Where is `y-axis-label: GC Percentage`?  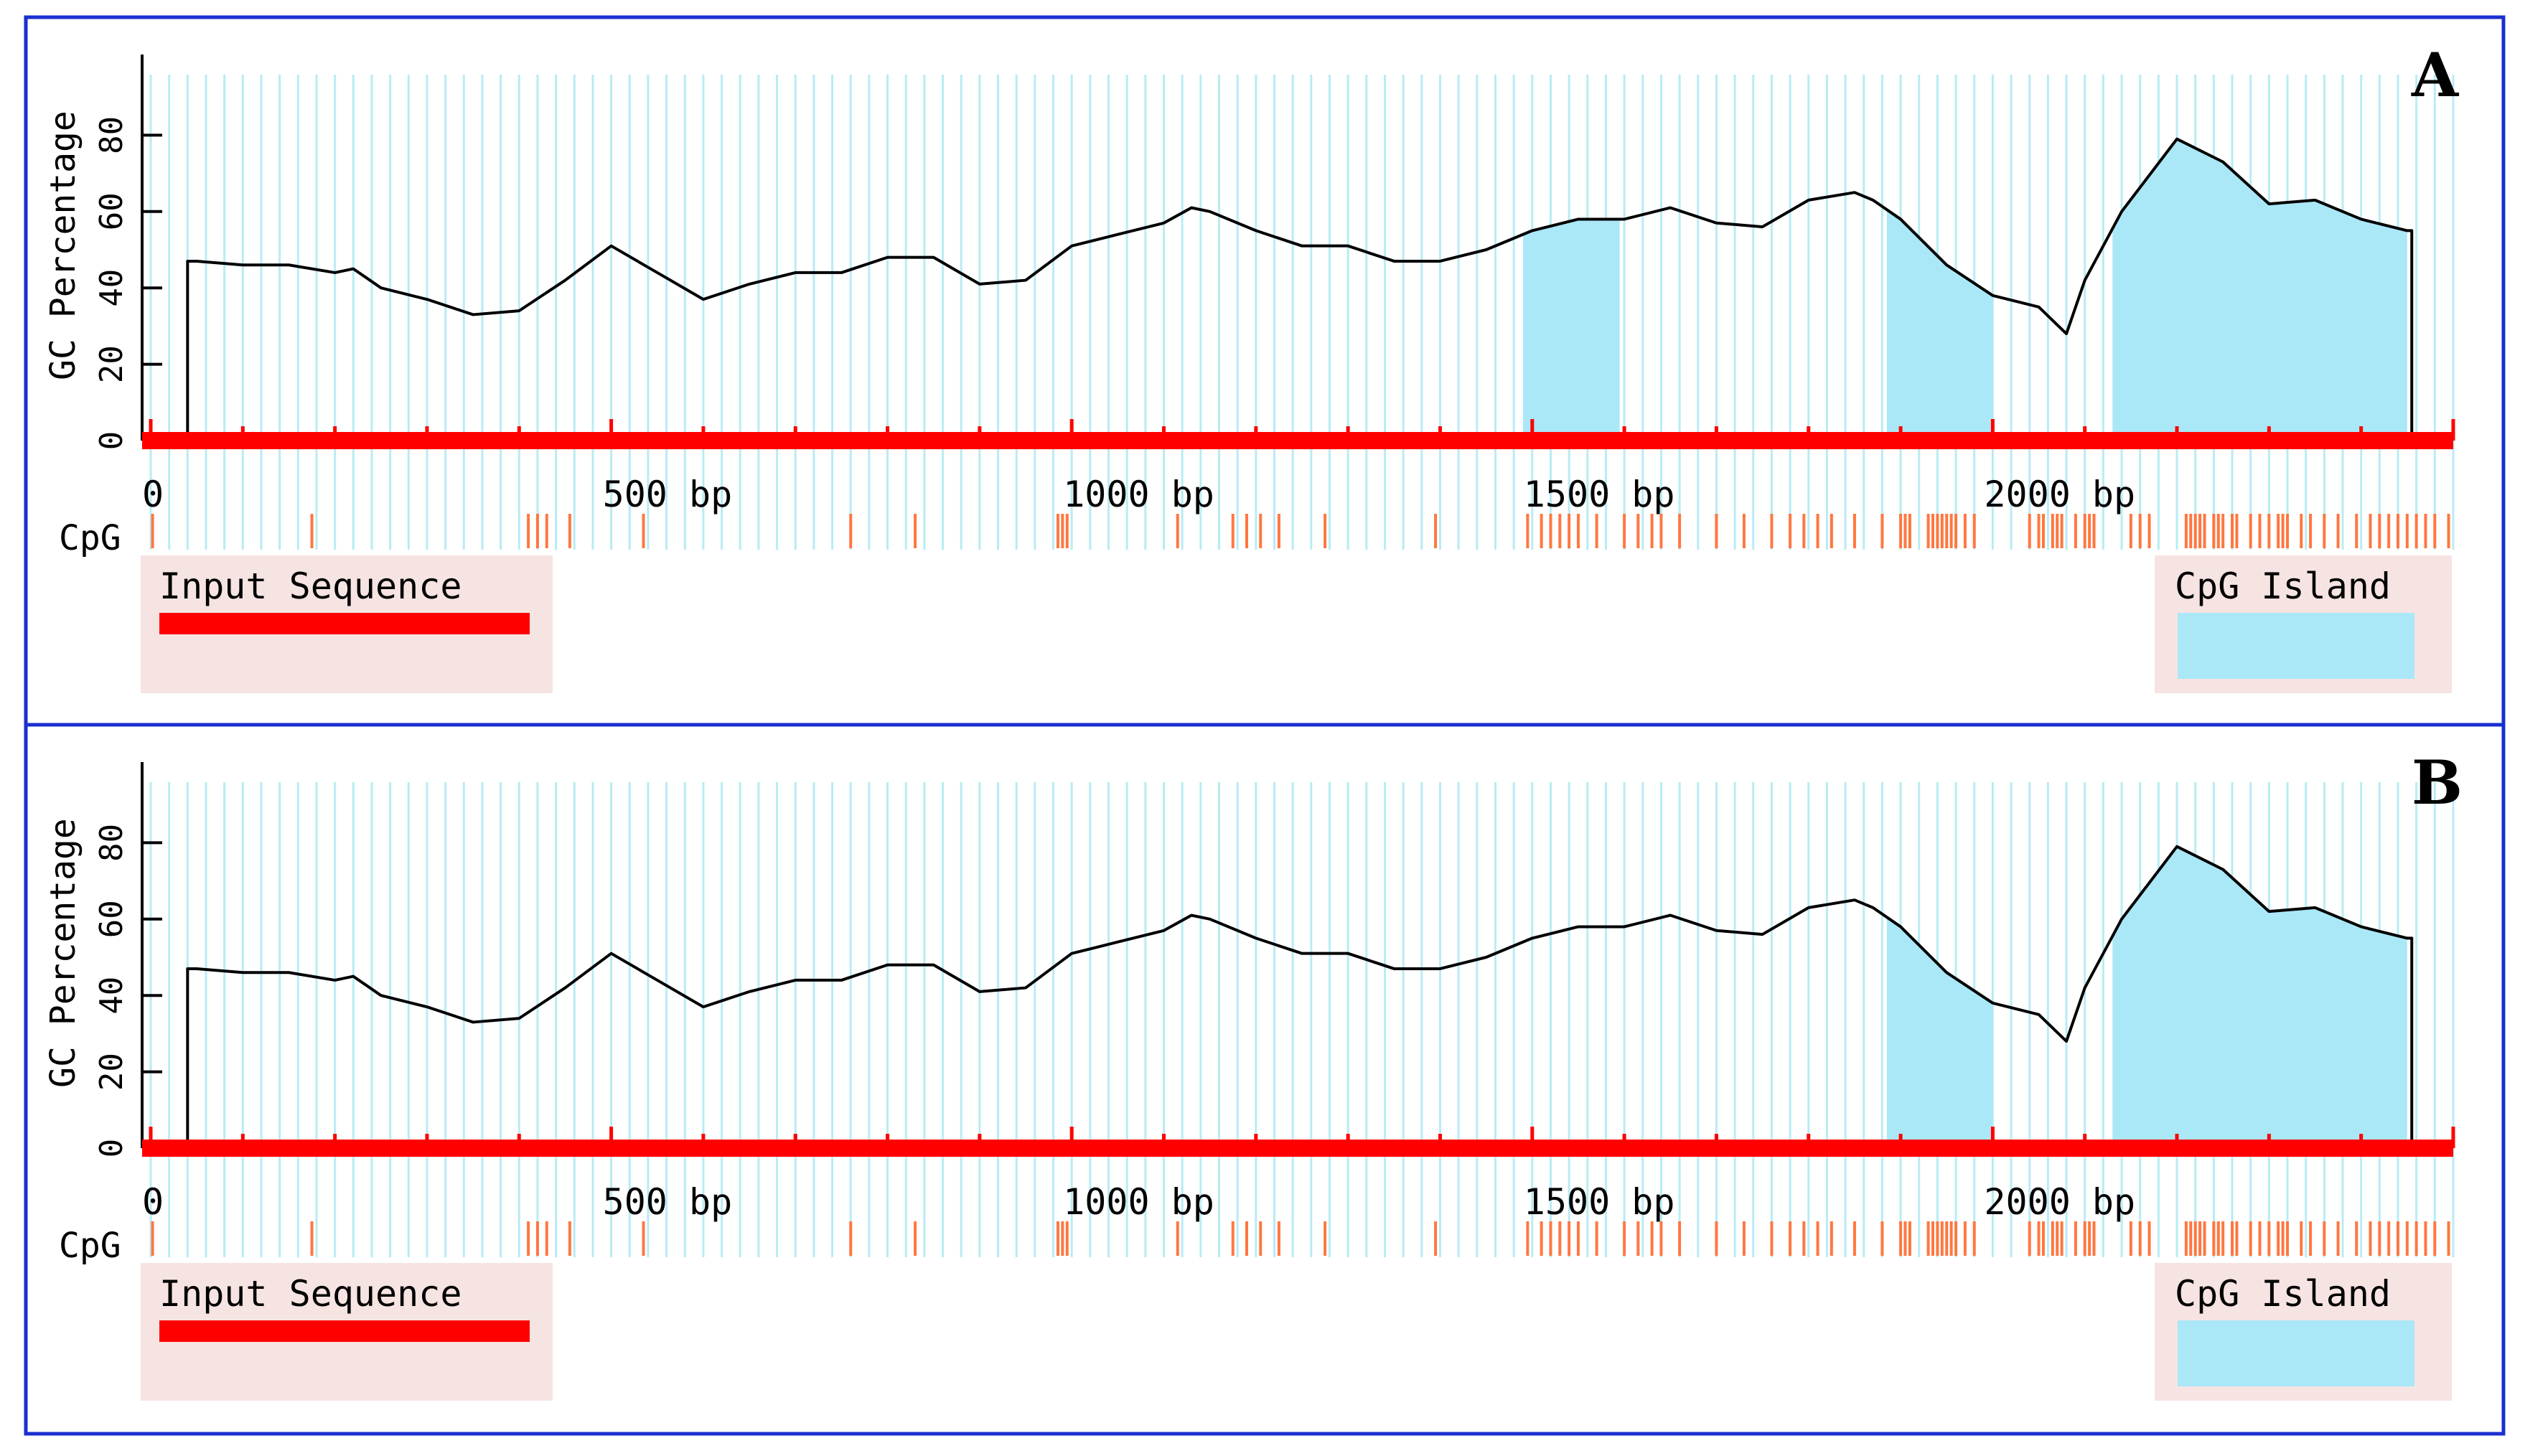 y-axis-label: GC Percentage is located at coordinates (63, 953).